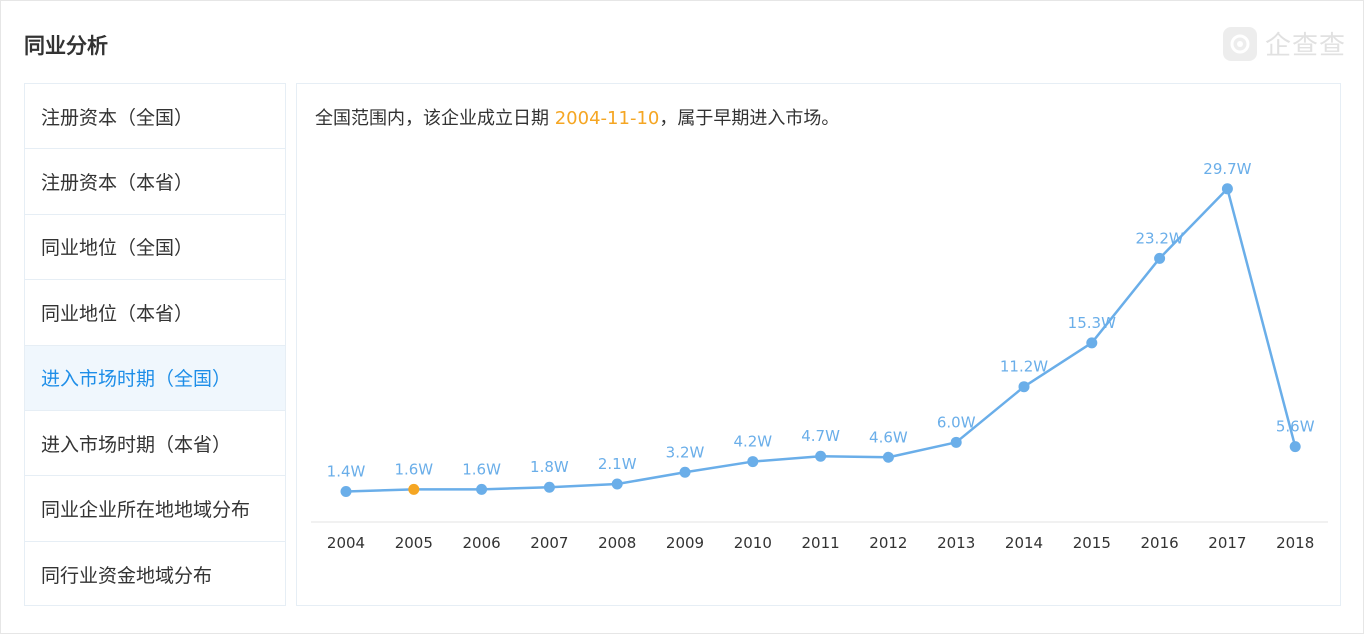 Image resolution: width=1364 pixels, height=634 pixels. I want to click on data-point-2008, so click(617, 484).